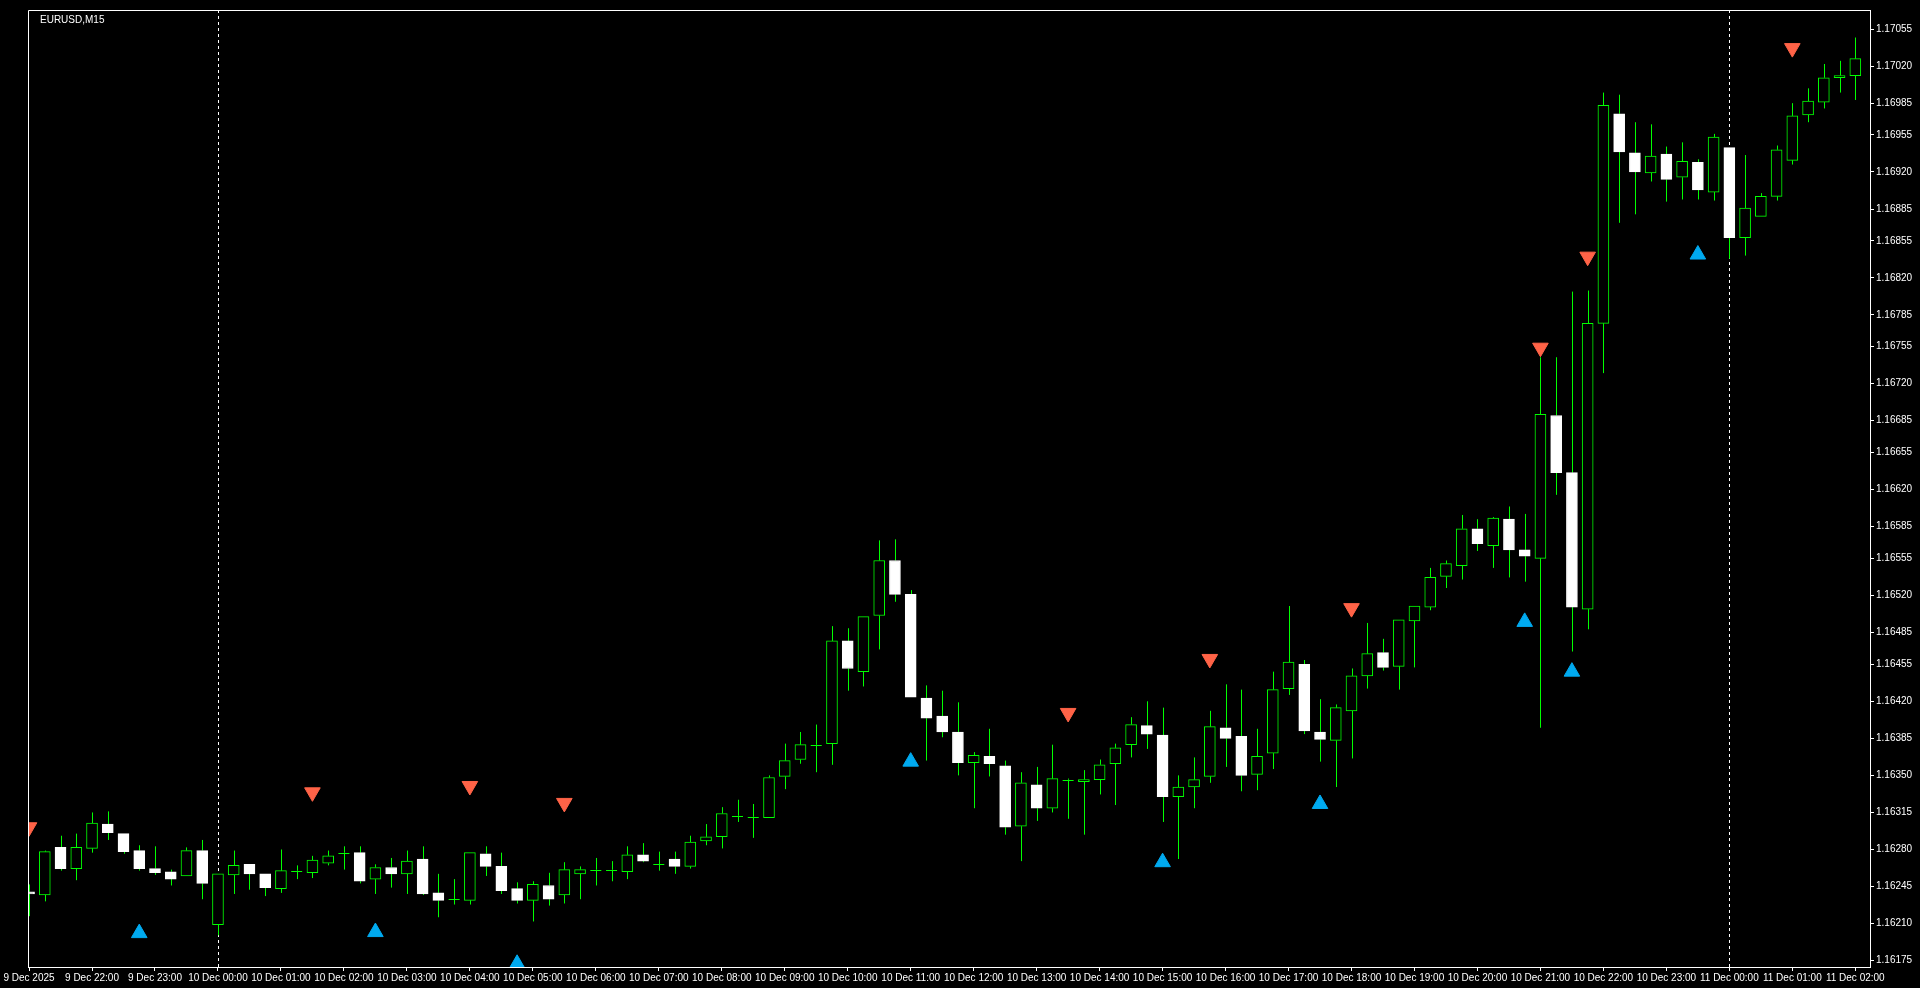  Describe the element at coordinates (72, 19) in the screenshot. I see `chart-title: EURUSD,M15` at that location.